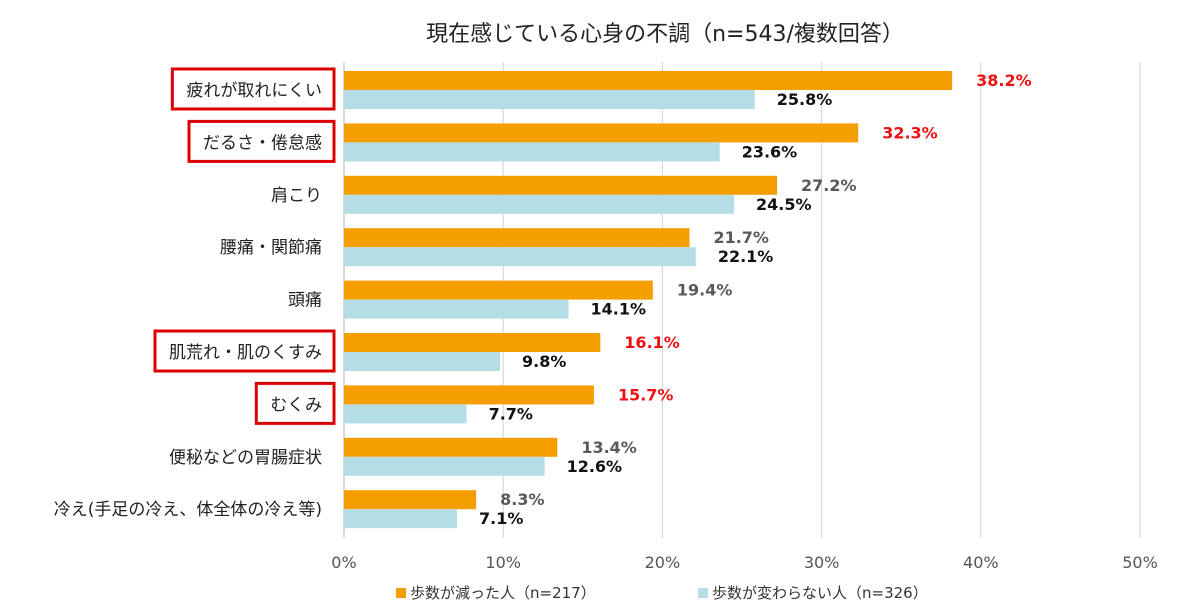  What do you see at coordinates (705, 290) in the screenshot?
I see `data-label: 19.4%` at bounding box center [705, 290].